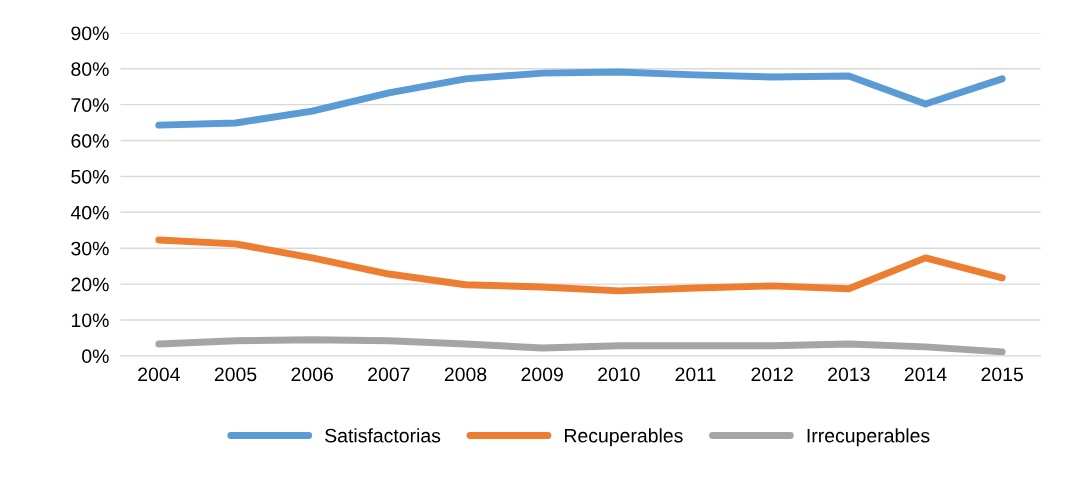 This screenshot has width=1076, height=477. What do you see at coordinates (619, 374) in the screenshot?
I see `x-tick-label: 2010` at bounding box center [619, 374].